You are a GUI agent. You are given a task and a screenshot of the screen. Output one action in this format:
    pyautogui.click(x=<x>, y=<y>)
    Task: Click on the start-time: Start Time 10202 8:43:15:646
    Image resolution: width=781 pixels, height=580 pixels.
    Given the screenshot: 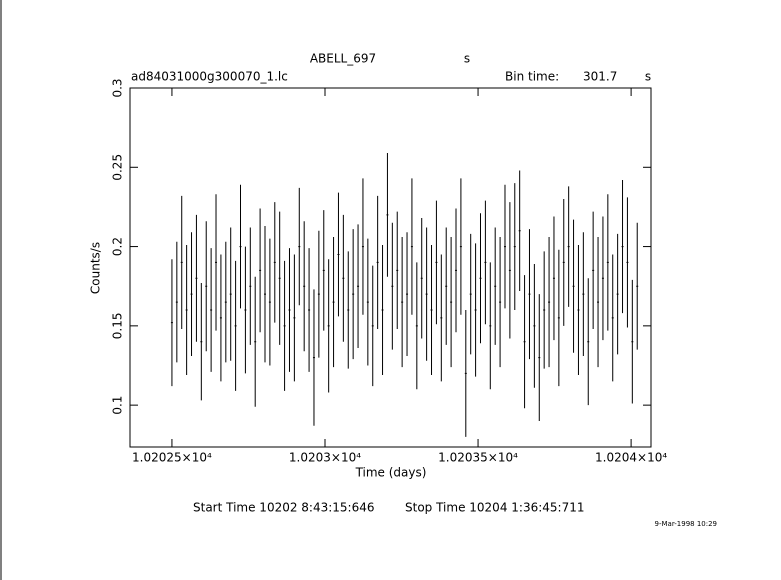 What is the action you would take?
    pyautogui.click(x=284, y=508)
    